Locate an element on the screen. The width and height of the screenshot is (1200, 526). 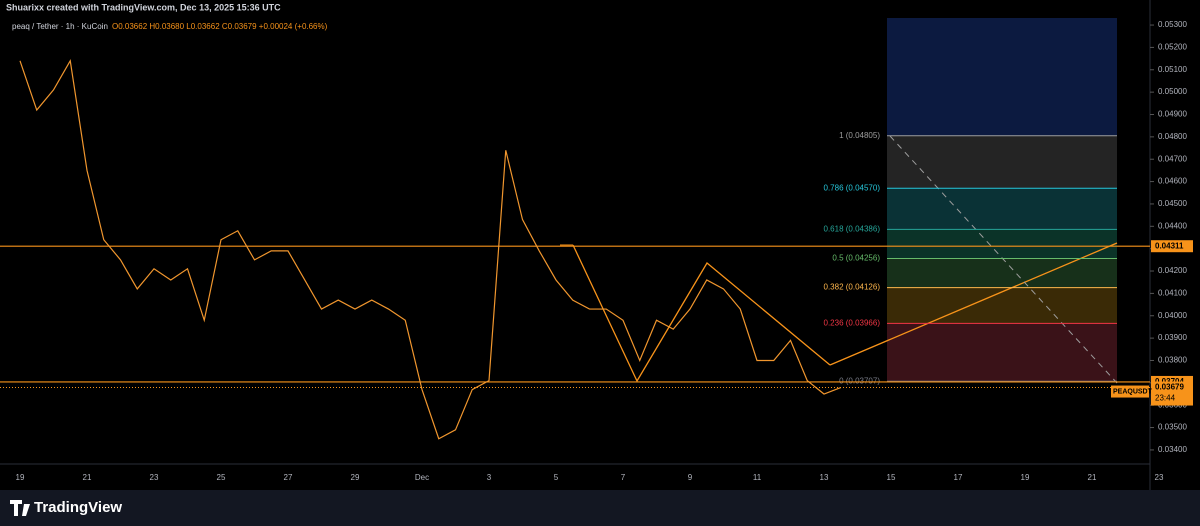
x-tick-label: 7 is located at coordinates (623, 477).